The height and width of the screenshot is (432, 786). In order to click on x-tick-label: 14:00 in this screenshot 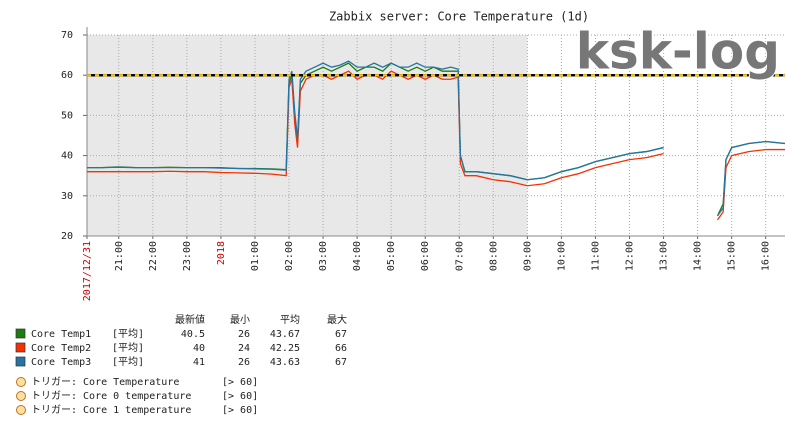, I will do `click(698, 256)`.